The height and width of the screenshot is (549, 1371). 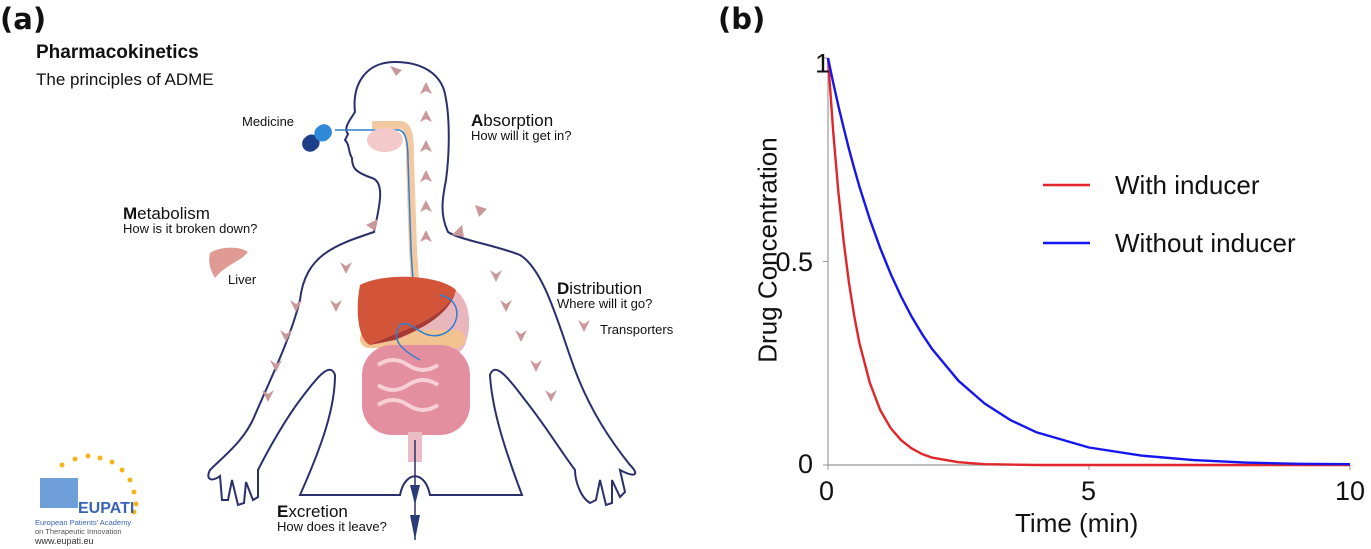 I want to click on y-tick-label: 0.5, so click(x=794, y=262).